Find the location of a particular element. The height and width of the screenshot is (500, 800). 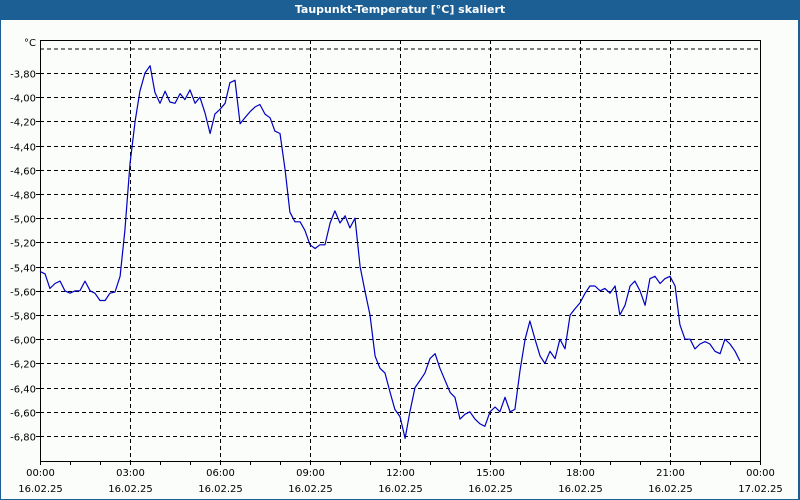

y-tick-label: -6,00 is located at coordinates (23, 341).